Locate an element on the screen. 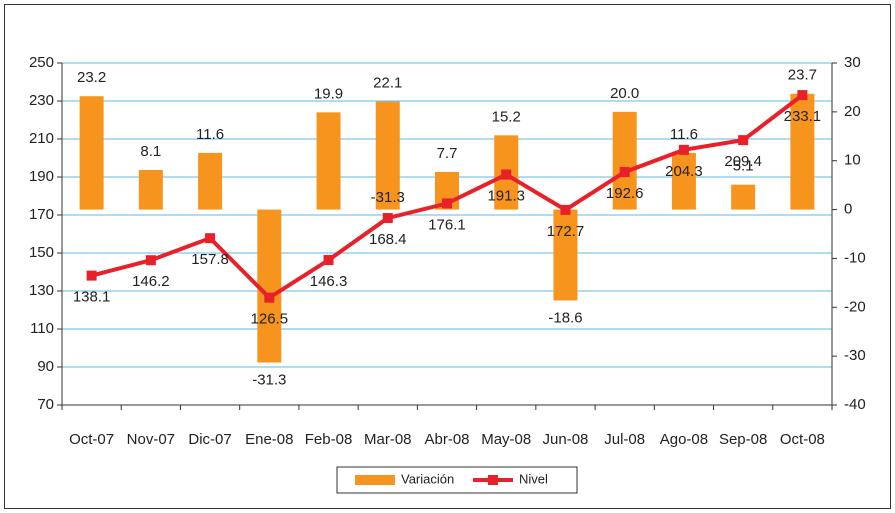 Image resolution: width=895 pixels, height=513 pixels. annotation: -31.3 is located at coordinates (388, 197).